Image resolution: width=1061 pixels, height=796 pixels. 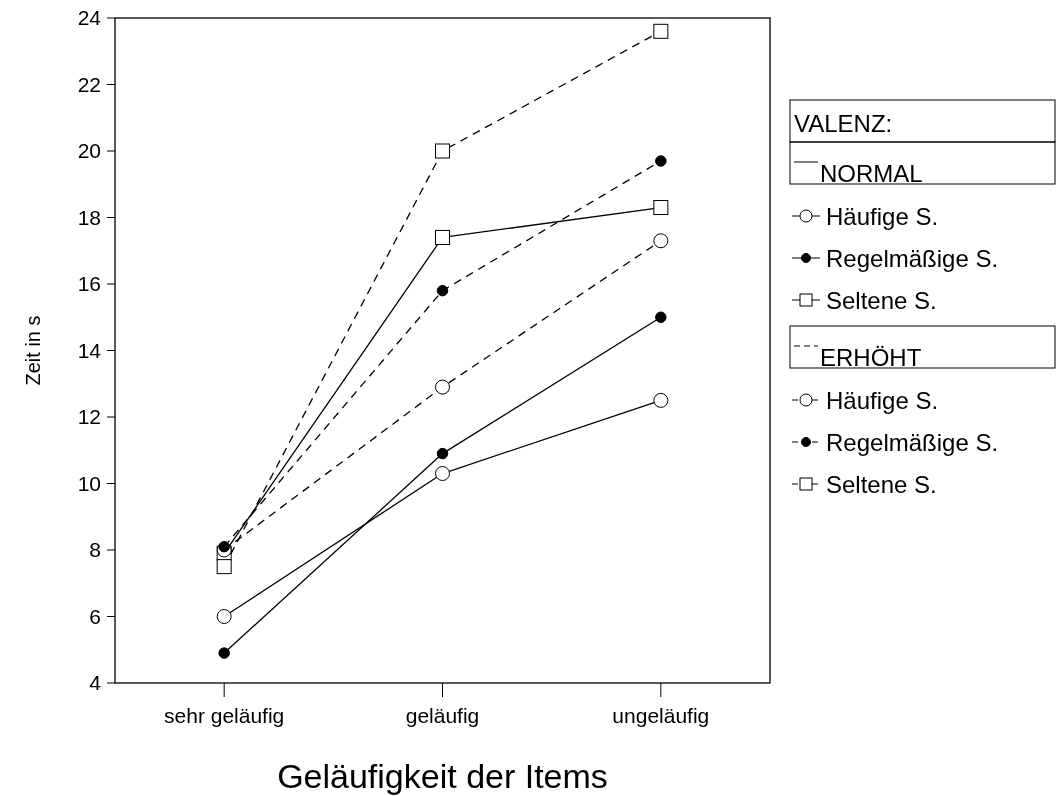 What do you see at coordinates (442, 776) in the screenshot?
I see `x-axis-title: Geläufigkeit der Items` at bounding box center [442, 776].